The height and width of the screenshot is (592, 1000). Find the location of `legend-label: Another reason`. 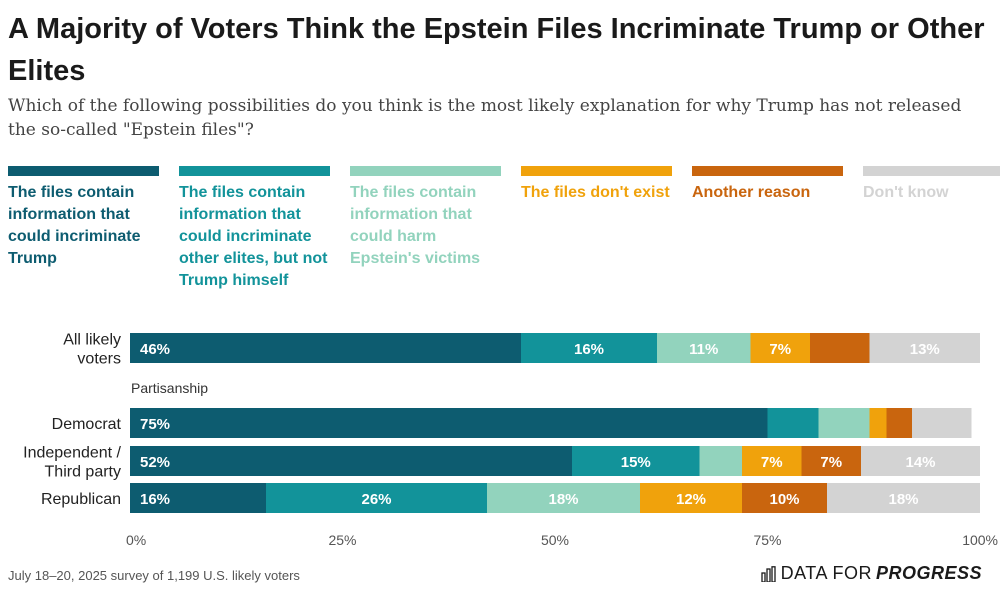

legend-label: Another reason is located at coordinates (751, 192).